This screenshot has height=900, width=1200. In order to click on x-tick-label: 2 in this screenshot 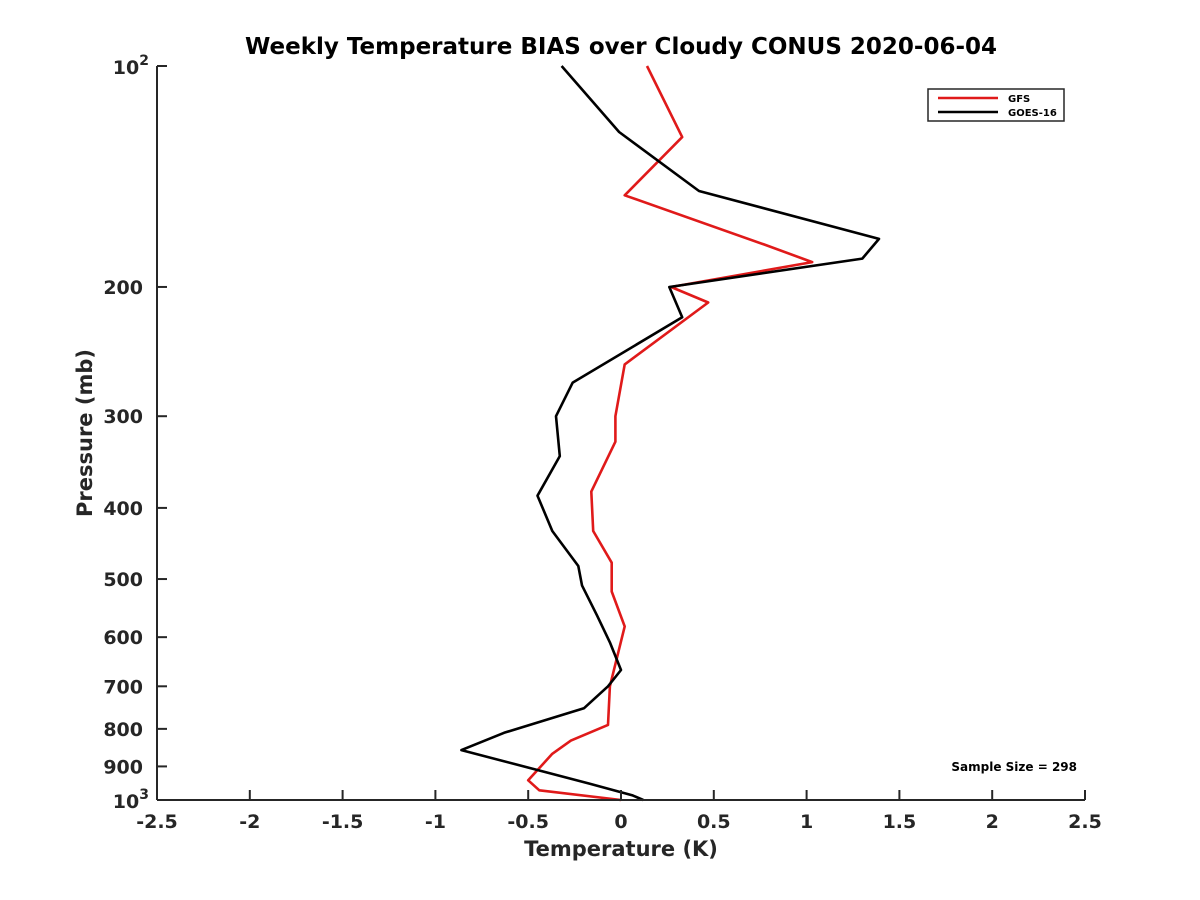, I will do `click(992, 822)`.